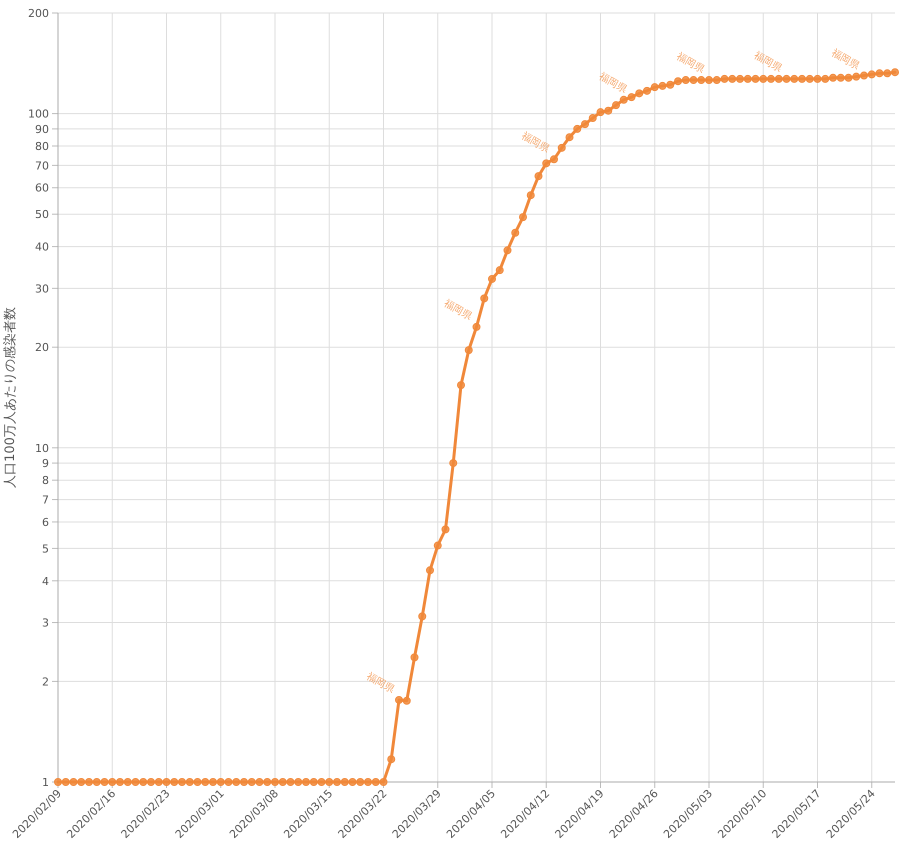 Image resolution: width=921 pixels, height=845 pixels. What do you see at coordinates (42, 448) in the screenshot?
I see `y-tick-label: 10` at bounding box center [42, 448].